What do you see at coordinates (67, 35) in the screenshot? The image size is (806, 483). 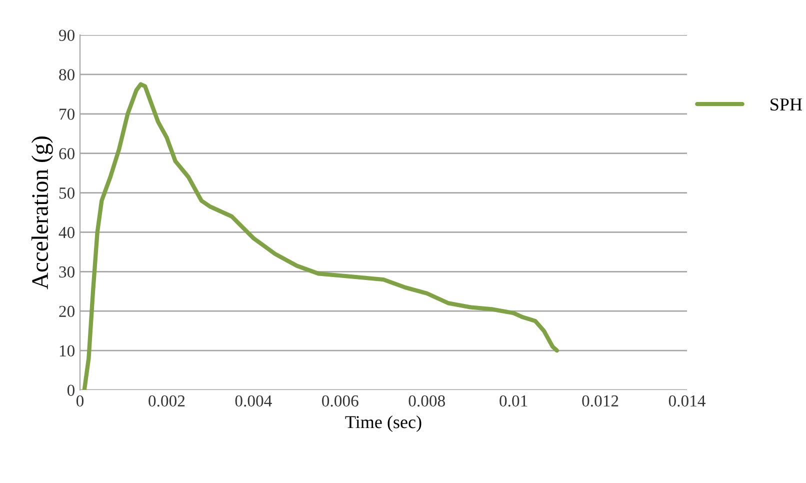 I see `y-tick-label: 90` at bounding box center [67, 35].